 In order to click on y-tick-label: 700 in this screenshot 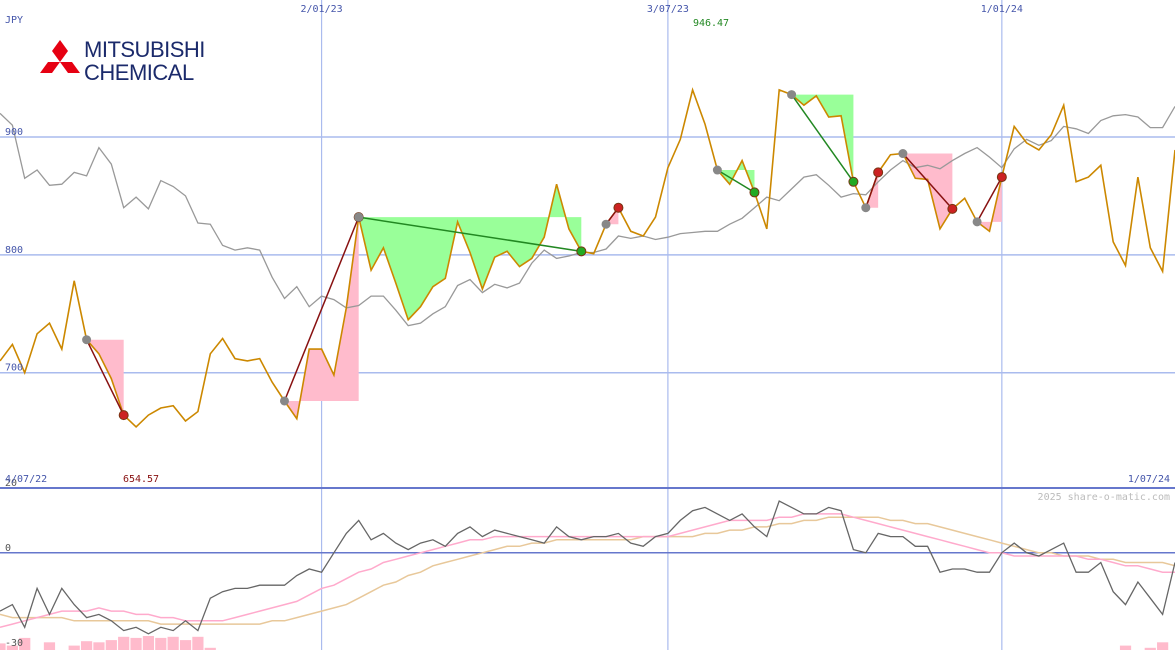, I will do `click(14, 368)`.